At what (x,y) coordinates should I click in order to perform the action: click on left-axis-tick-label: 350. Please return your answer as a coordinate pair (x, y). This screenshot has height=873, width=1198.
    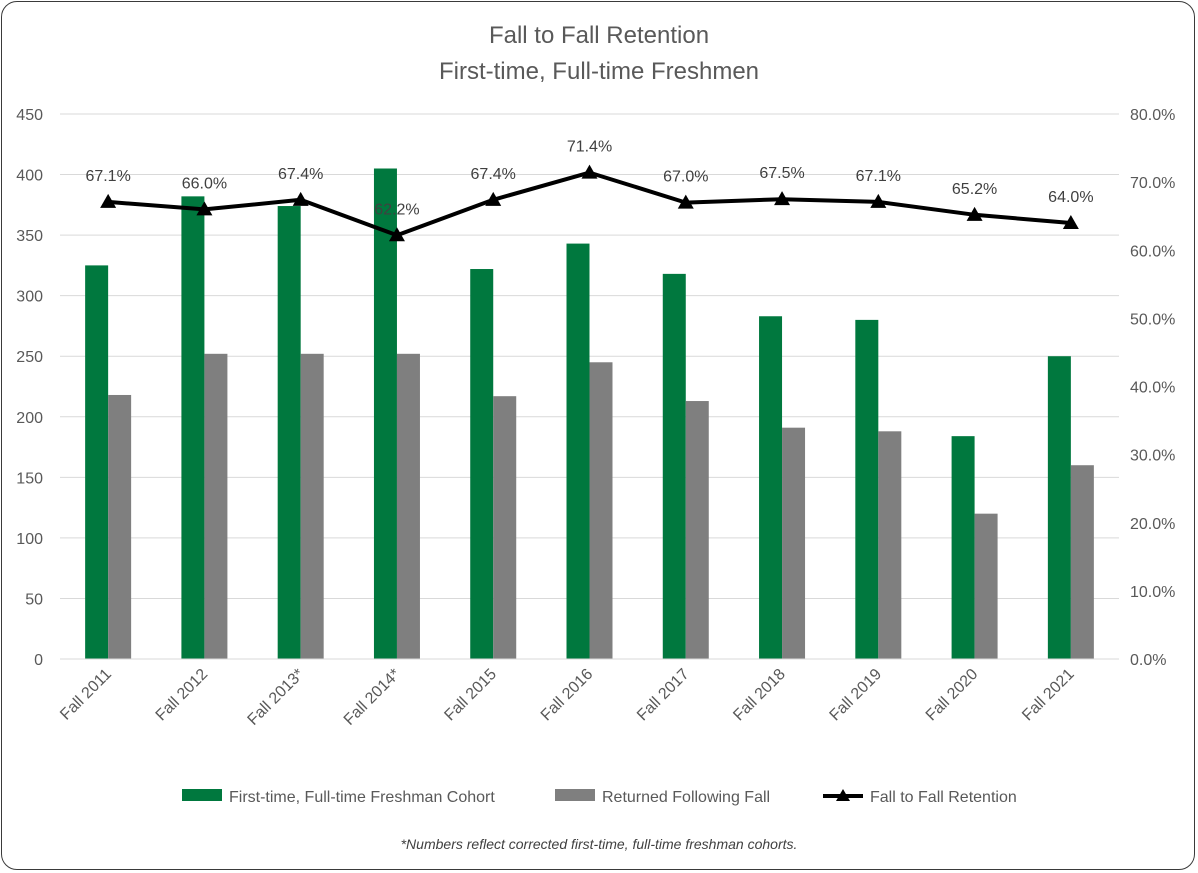
    Looking at the image, I should click on (29, 236).